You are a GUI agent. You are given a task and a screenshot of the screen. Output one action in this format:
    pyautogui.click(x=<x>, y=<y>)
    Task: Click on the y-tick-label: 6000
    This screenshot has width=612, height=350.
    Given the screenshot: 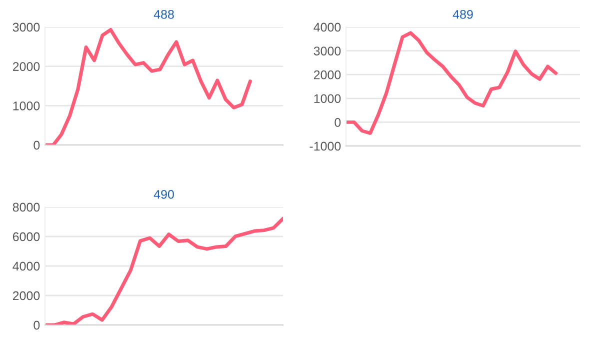 What is the action you would take?
    pyautogui.click(x=26, y=237)
    